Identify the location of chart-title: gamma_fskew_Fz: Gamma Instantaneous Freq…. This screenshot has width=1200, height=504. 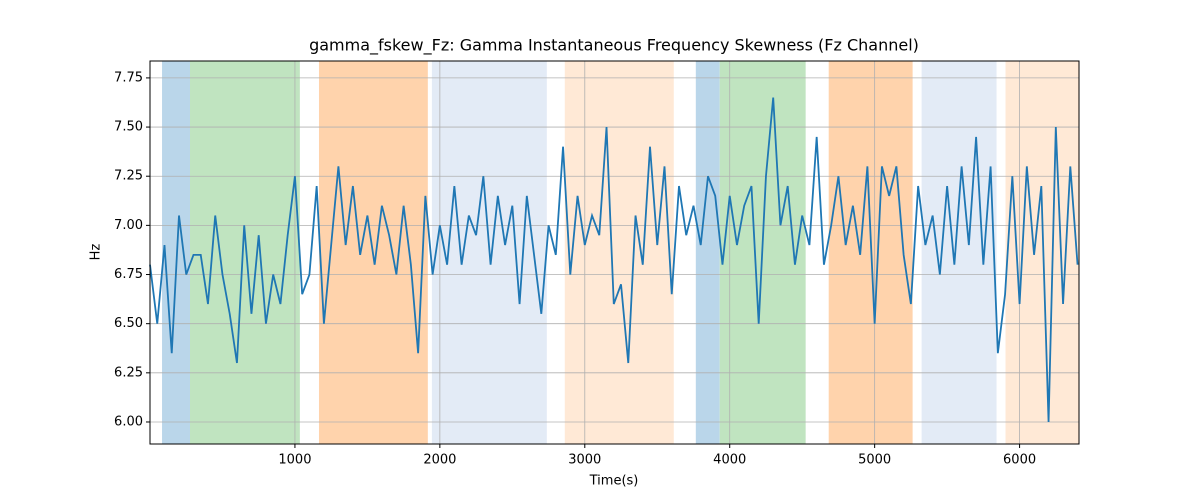
(614, 46).